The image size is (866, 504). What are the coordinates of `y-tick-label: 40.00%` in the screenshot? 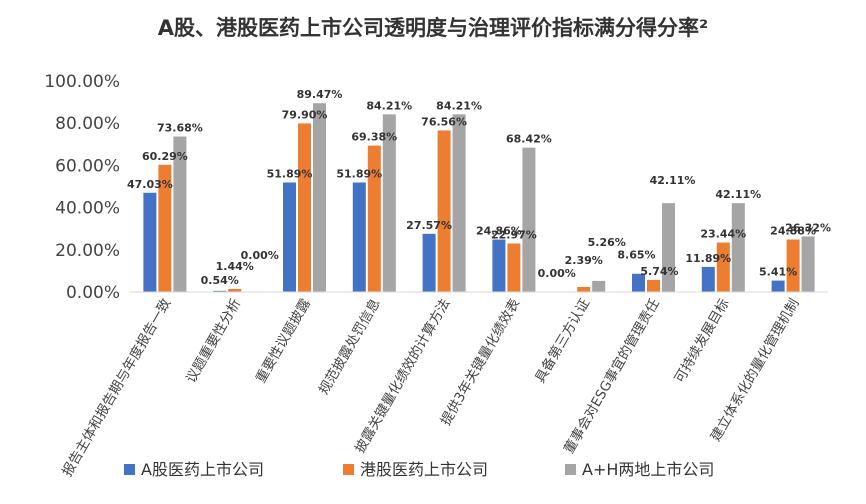 It's located at (87, 209).